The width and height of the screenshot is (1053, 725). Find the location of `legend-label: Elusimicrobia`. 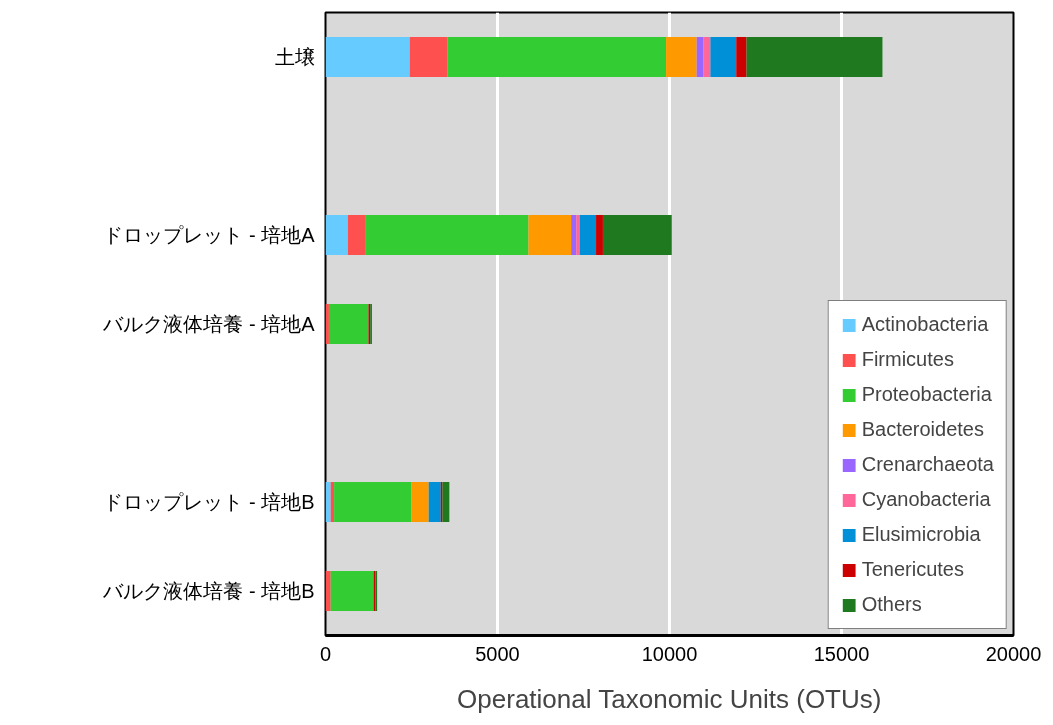

legend-label: Elusimicrobia is located at coordinates (921, 534).